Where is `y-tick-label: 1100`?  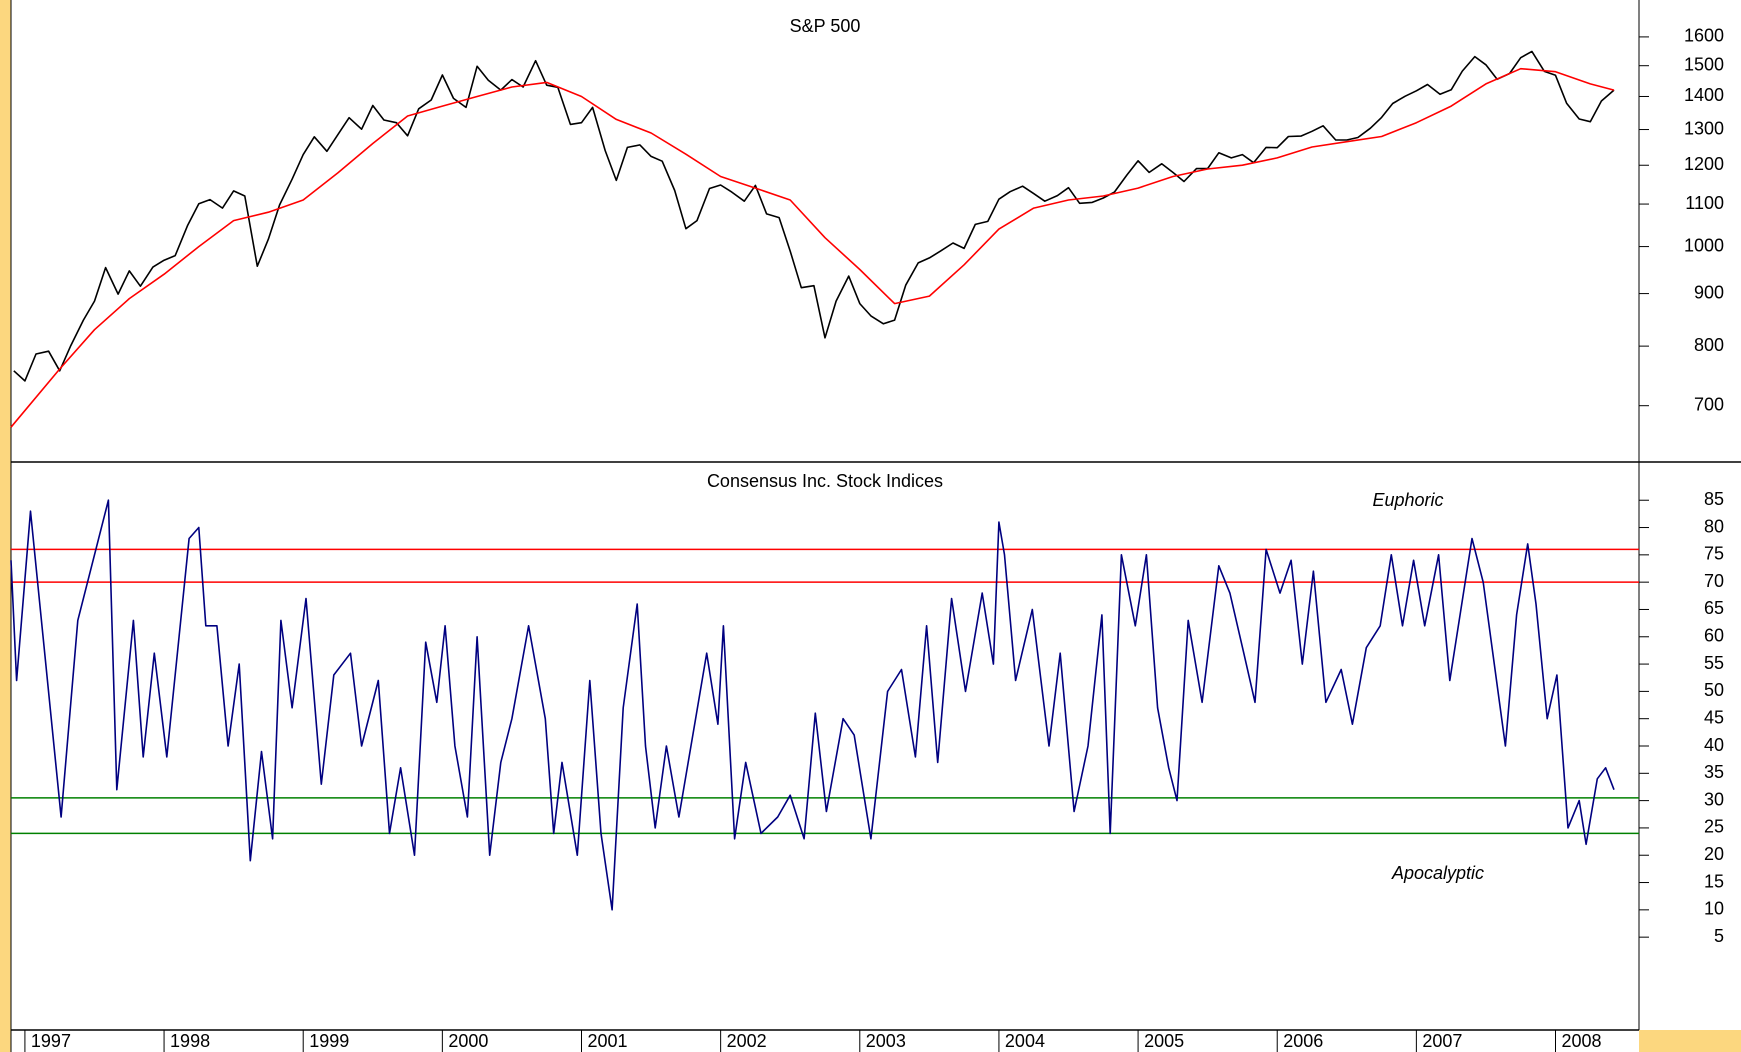 y-tick-label: 1100 is located at coordinates (1704, 203).